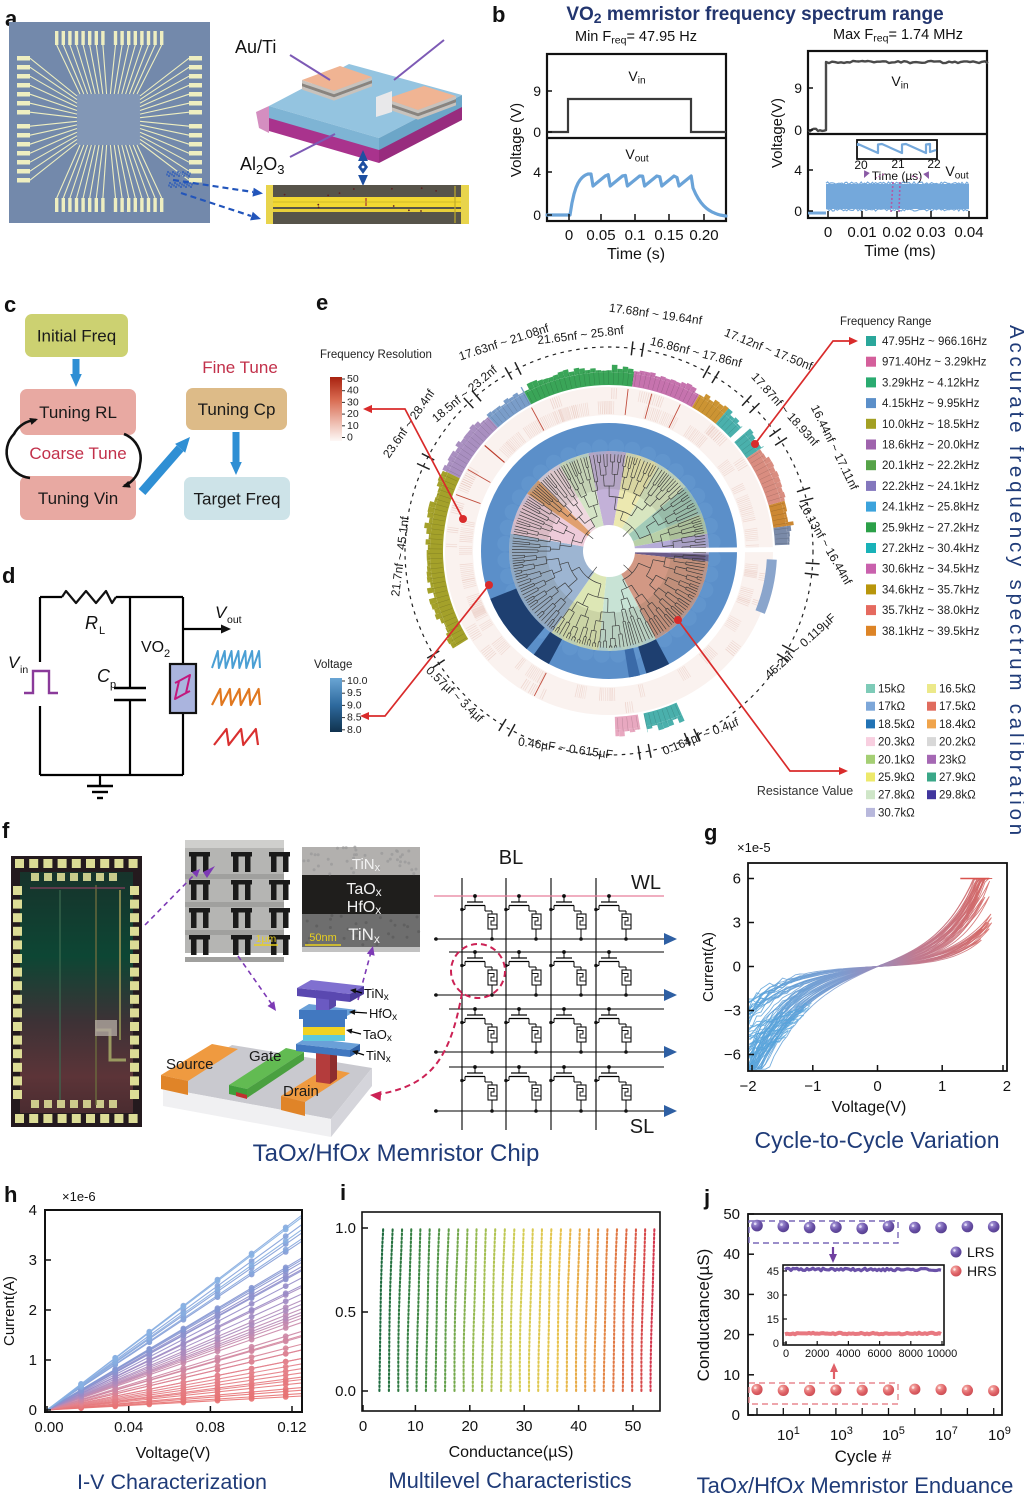 The width and height of the screenshot is (1024, 1502). I want to click on svg-text: 30.6kHz ~ 34.5kHz, so click(931, 570).